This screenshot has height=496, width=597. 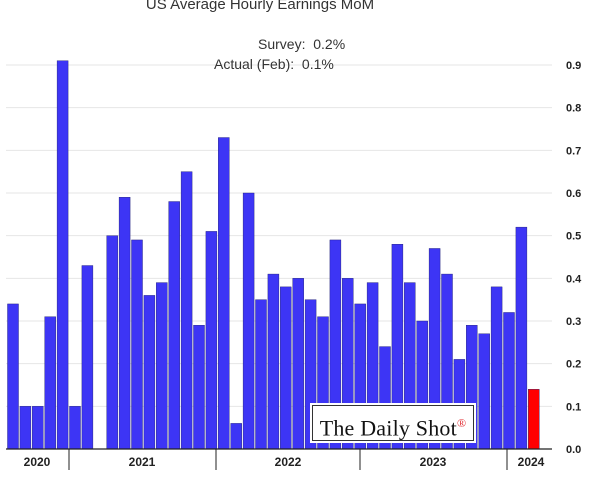 I want to click on survey-annotation: Survey: 0.2%, so click(x=301, y=44).